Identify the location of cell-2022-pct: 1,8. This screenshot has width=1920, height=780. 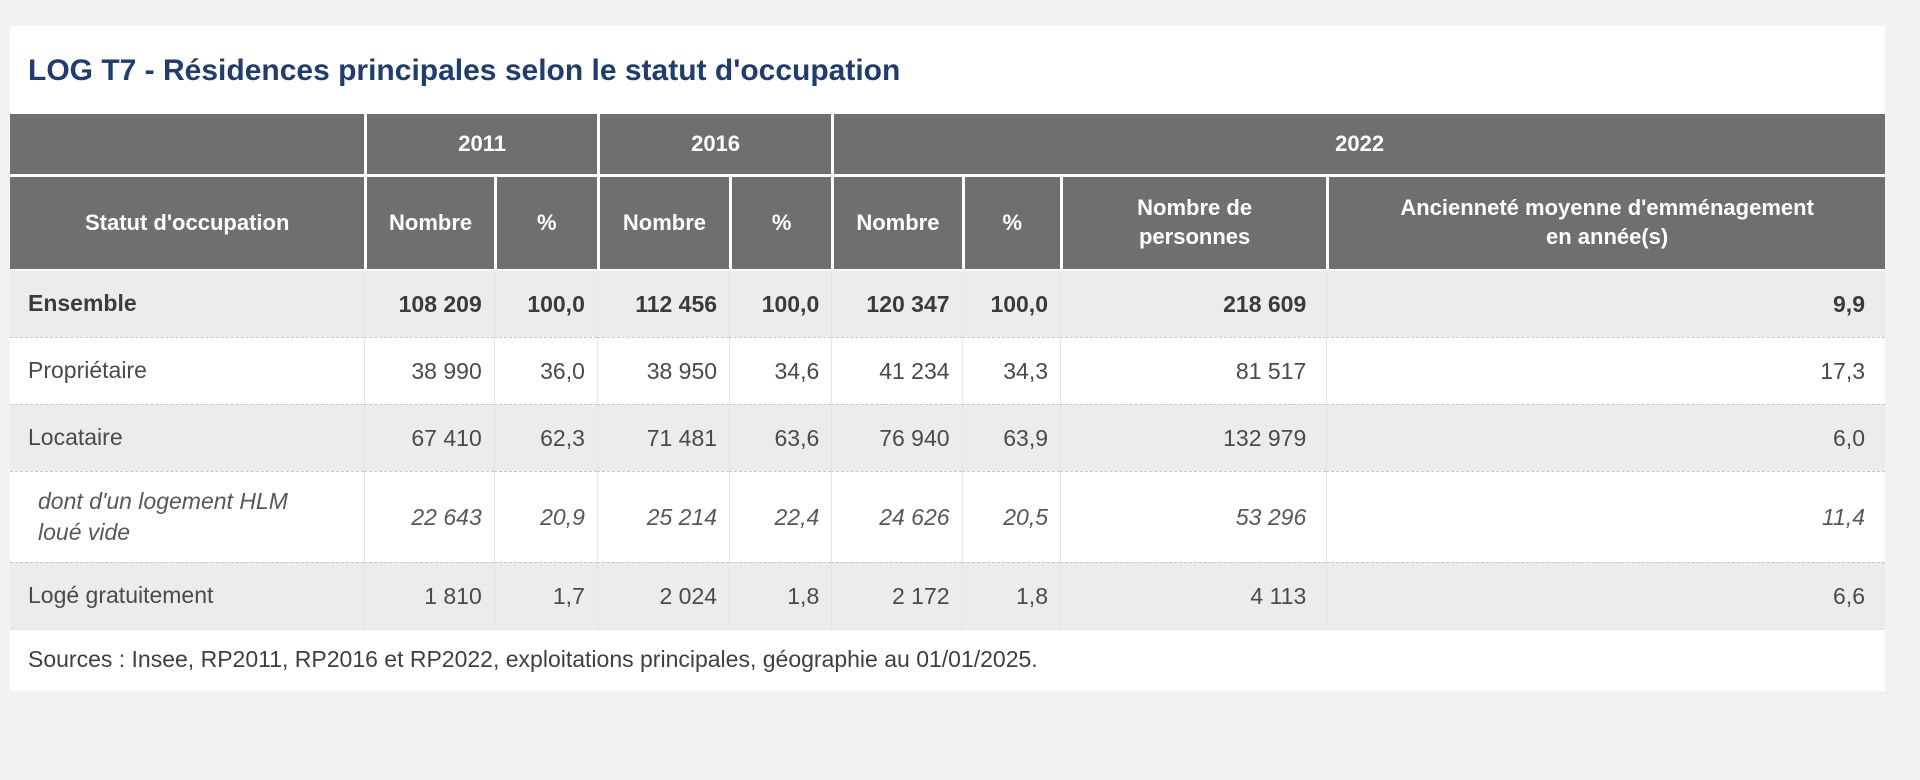
(1010, 596).